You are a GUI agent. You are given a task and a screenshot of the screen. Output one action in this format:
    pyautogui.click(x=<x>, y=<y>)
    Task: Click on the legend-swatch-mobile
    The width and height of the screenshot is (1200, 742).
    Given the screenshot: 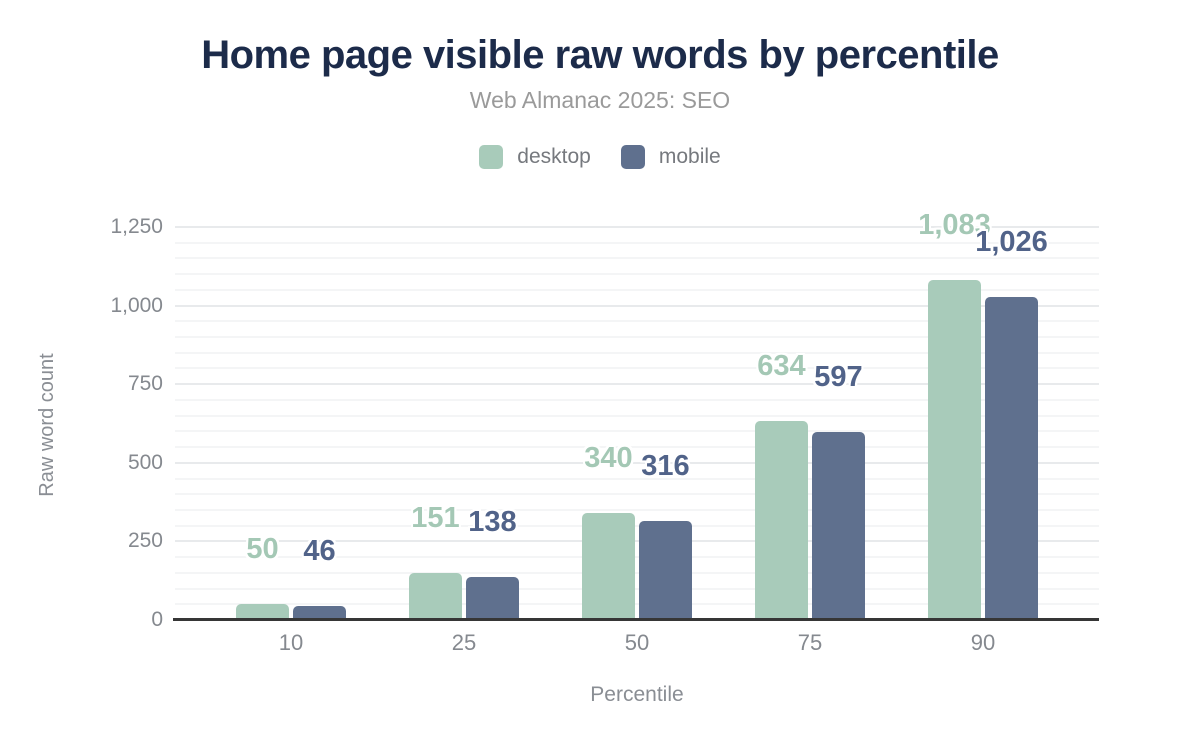 What is the action you would take?
    pyautogui.click(x=632, y=157)
    